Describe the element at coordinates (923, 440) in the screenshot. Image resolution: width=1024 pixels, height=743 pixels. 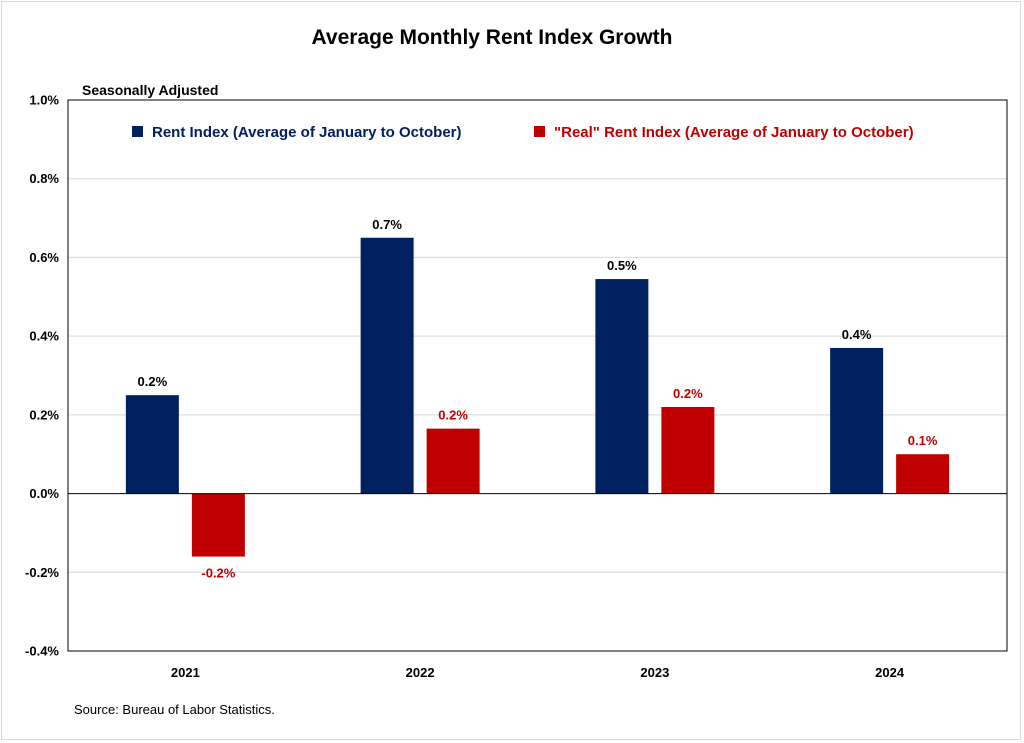
I see `data-label: 0.1%` at that location.